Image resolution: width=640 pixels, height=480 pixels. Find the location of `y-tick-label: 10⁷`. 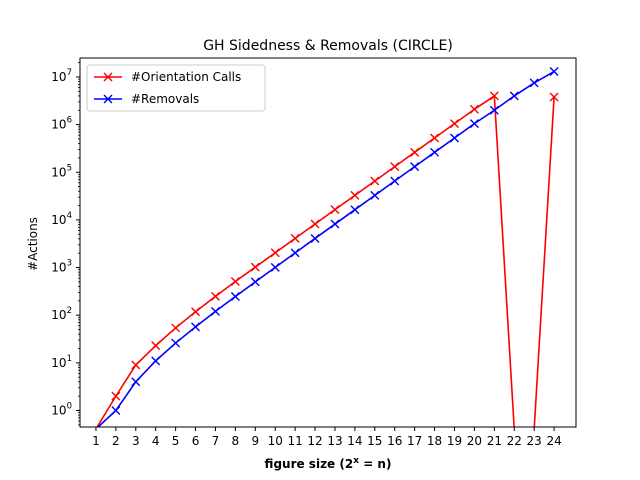

y-tick-label: 10⁷ is located at coordinates (61, 76).